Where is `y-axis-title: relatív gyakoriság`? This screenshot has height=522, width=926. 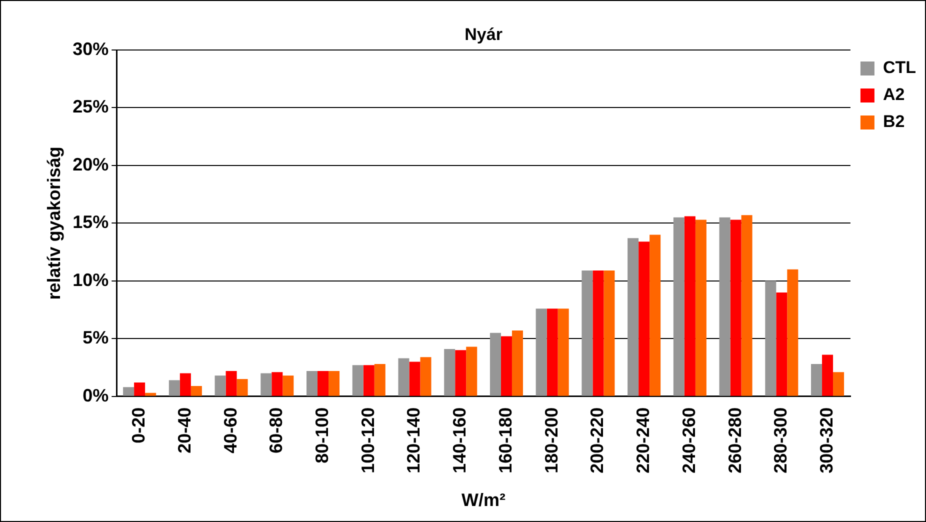
y-axis-title: relatív gyakoriság is located at coordinates (54, 223).